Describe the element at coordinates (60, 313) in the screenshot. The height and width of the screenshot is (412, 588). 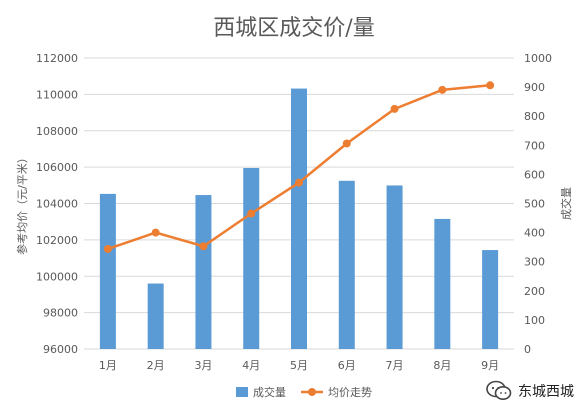
I see `y-tick-label: 98000` at that location.